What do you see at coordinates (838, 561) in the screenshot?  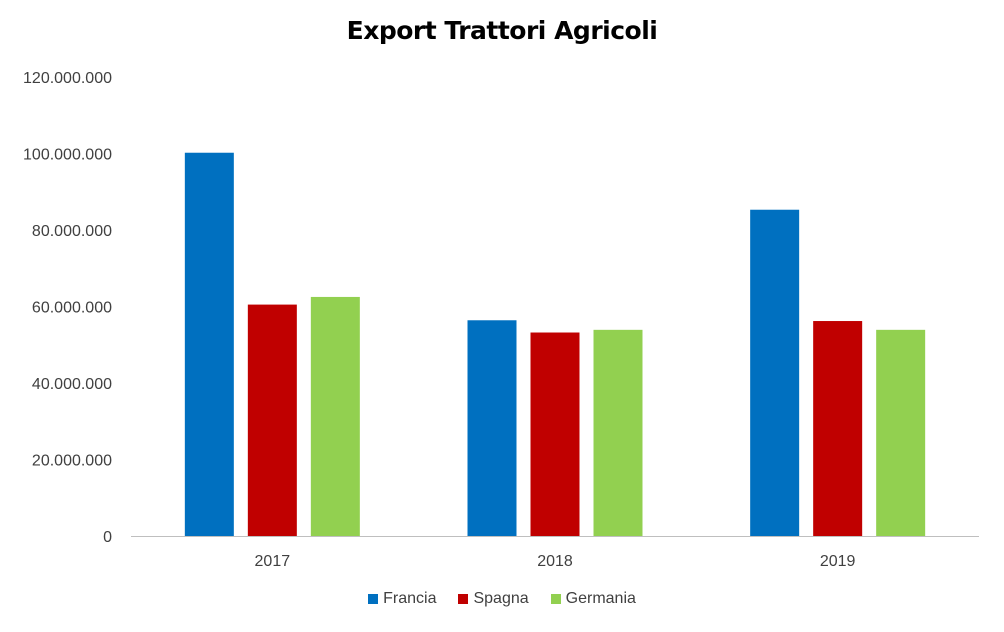 I see `x-tick-label: 2019` at bounding box center [838, 561].